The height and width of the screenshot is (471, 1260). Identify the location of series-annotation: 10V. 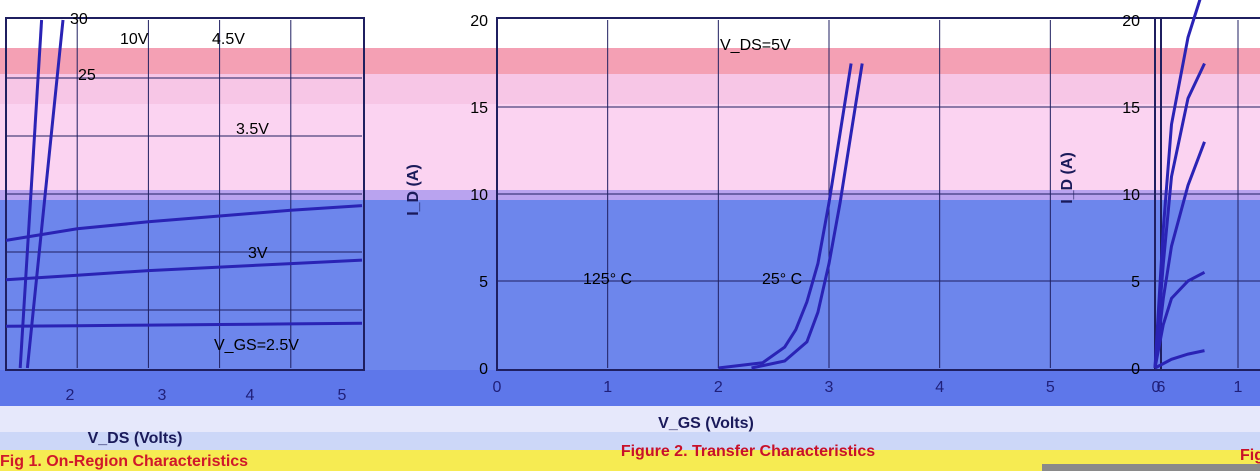
(134, 39).